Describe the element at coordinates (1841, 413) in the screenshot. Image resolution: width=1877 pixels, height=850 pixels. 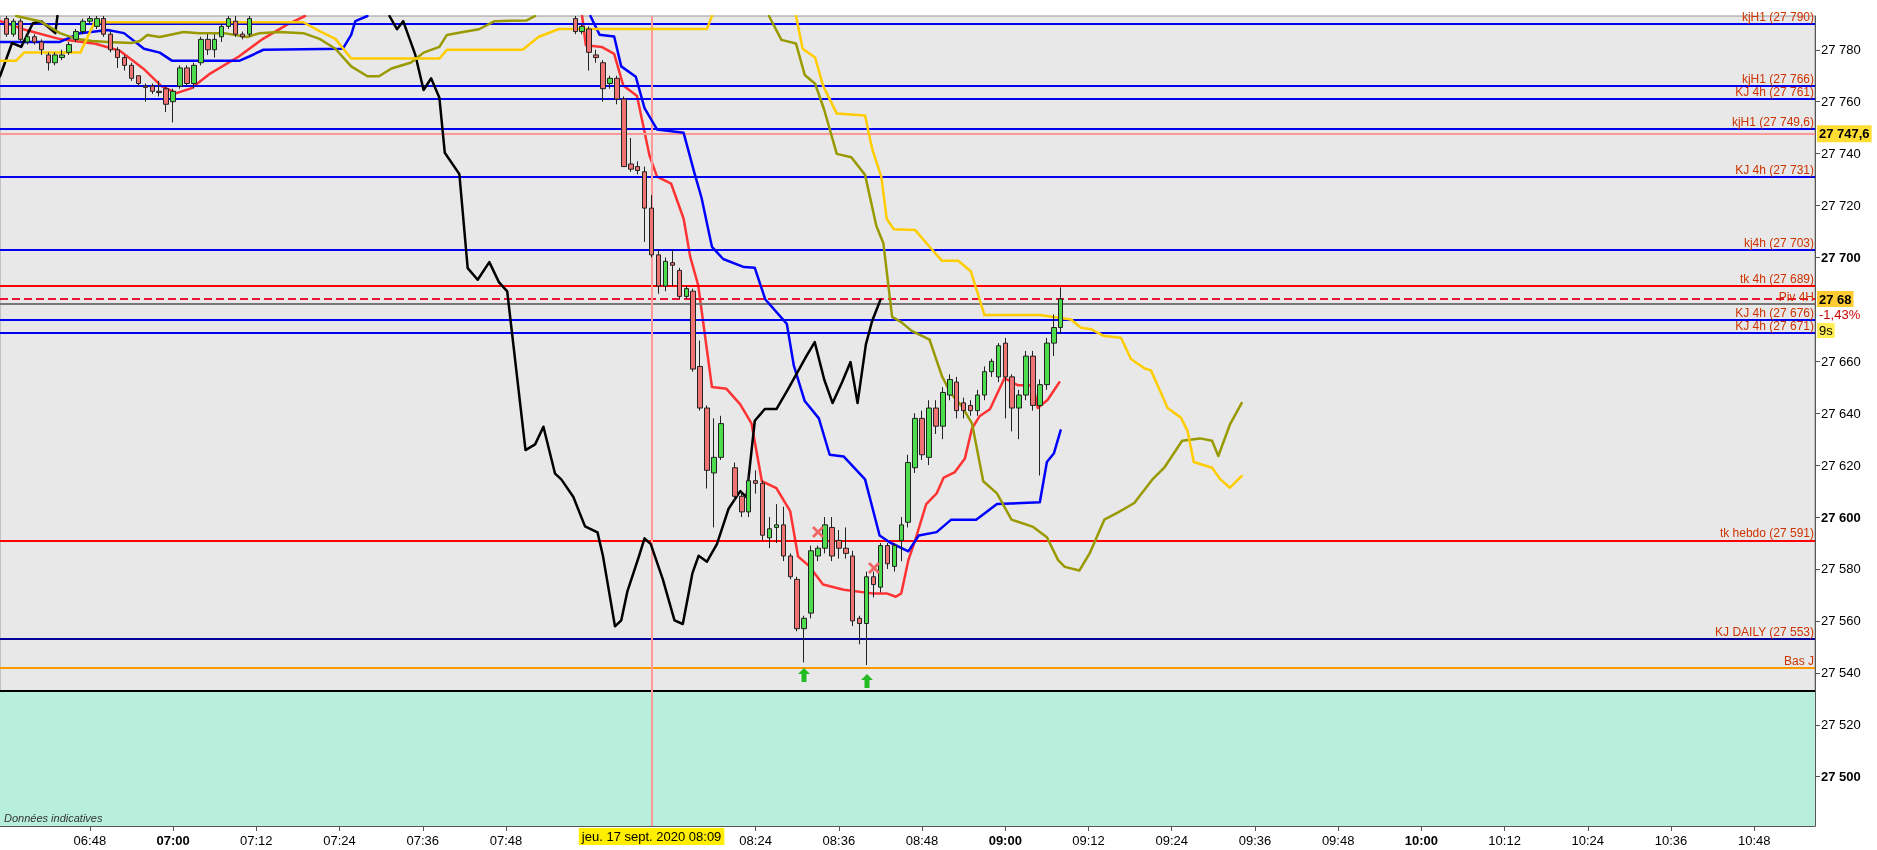
I see `y-tick-label: 27 640` at that location.